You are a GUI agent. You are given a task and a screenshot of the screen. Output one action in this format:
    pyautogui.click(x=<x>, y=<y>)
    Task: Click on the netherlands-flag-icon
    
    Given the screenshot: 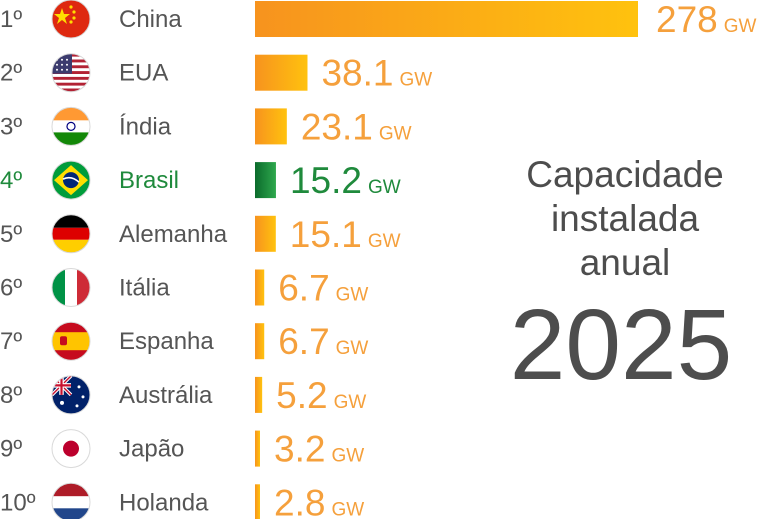 What is the action you would take?
    pyautogui.click(x=71, y=500)
    